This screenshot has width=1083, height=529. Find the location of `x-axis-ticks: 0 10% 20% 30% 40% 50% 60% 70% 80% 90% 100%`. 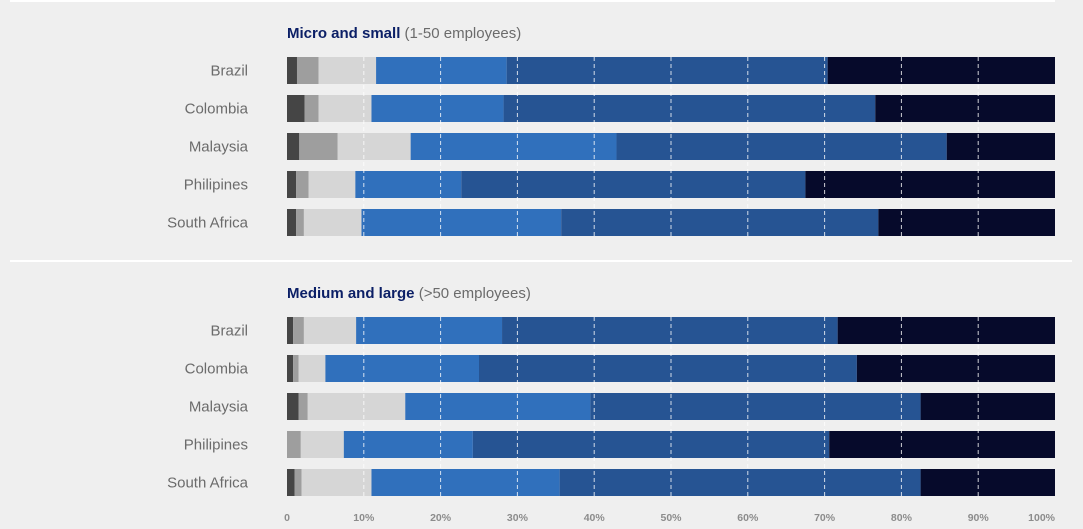

x-axis-ticks: 0 10% 20% 30% 40% 50% 60% 70% 80% 90% 100% is located at coordinates (670, 518).